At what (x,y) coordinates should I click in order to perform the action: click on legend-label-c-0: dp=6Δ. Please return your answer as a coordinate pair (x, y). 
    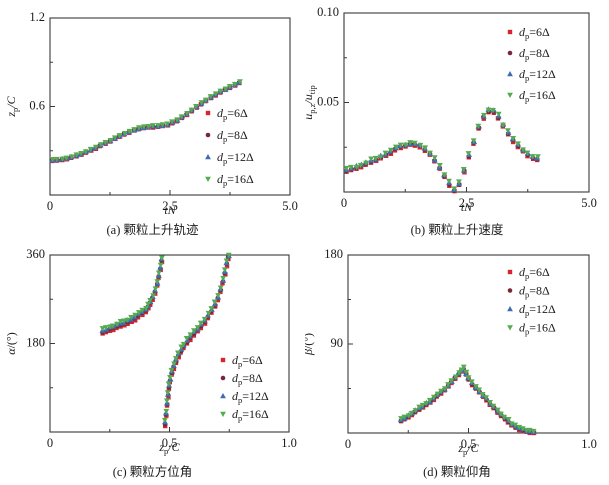
    Looking at the image, I should click on (247, 361).